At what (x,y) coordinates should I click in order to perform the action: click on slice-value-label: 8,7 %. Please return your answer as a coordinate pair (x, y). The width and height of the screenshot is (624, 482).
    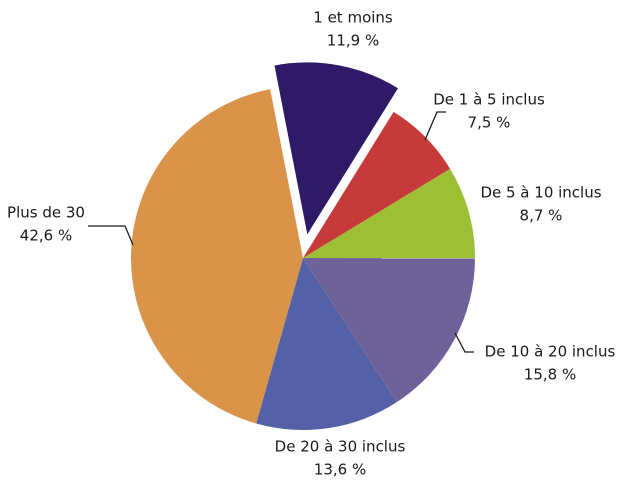
    Looking at the image, I should click on (541, 216).